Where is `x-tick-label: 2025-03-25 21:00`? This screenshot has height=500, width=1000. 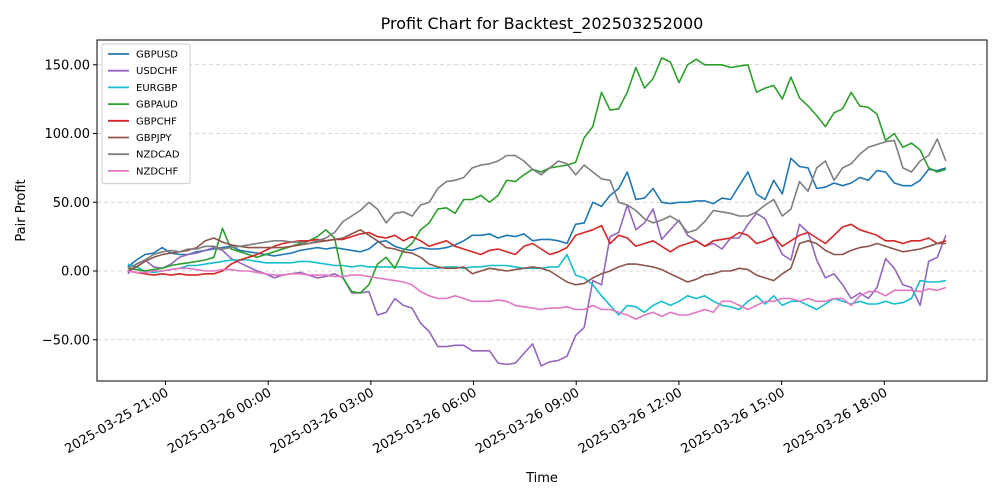
x-tick-label: 2025-03-25 21:00 is located at coordinates (117, 421).